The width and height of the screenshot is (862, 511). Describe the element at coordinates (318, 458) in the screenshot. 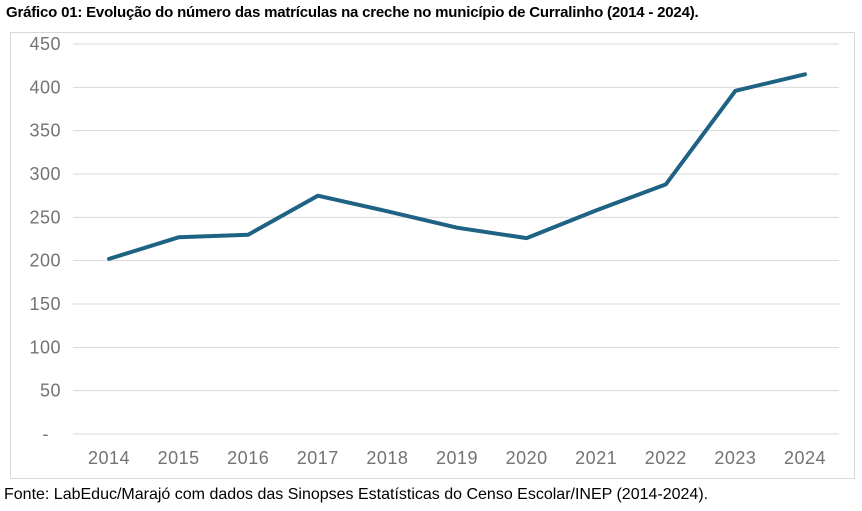

I see `x-tick-label: 2017` at that location.